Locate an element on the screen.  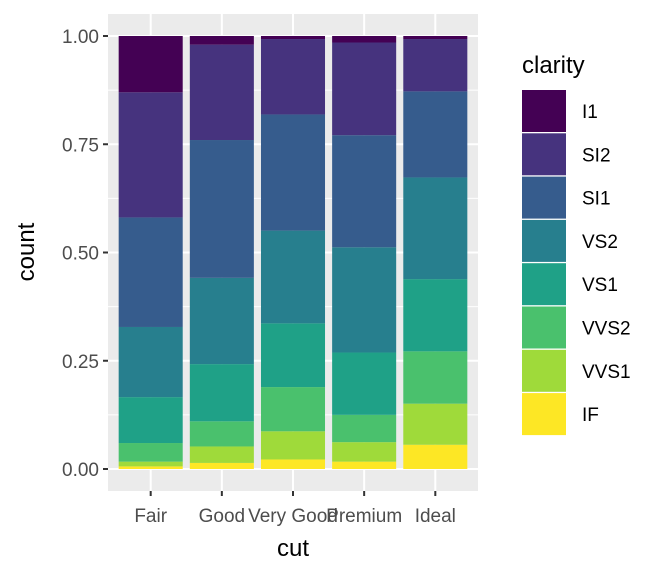
legend-key-if is located at coordinates (544, 414).